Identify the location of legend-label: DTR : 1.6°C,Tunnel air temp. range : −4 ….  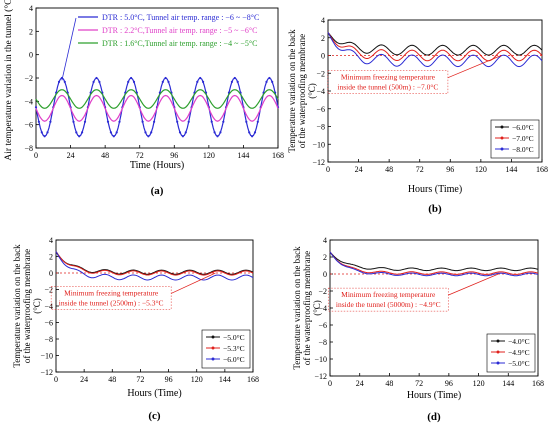
(179, 43).